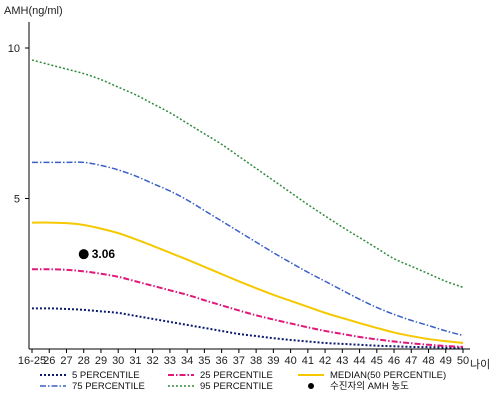  What do you see at coordinates (49, 361) in the screenshot?
I see `x-tick-label: 26` at bounding box center [49, 361].